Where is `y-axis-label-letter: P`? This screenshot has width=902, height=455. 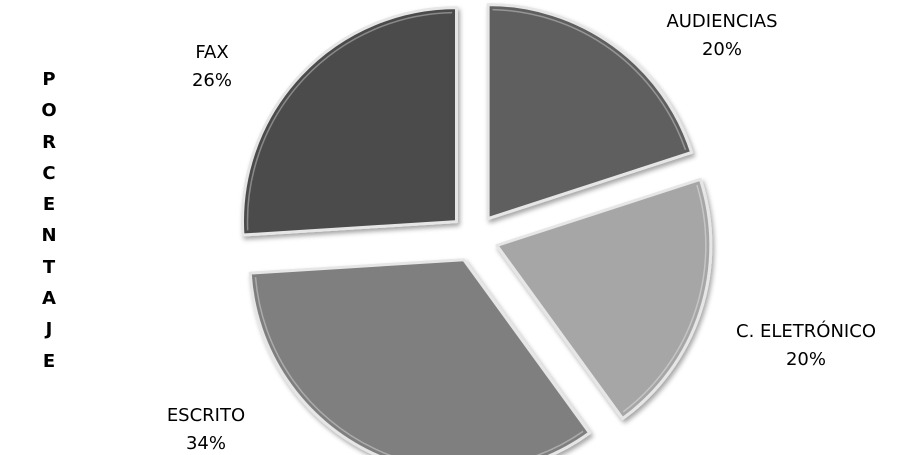 y-axis-label-letter: P is located at coordinates (49, 79).